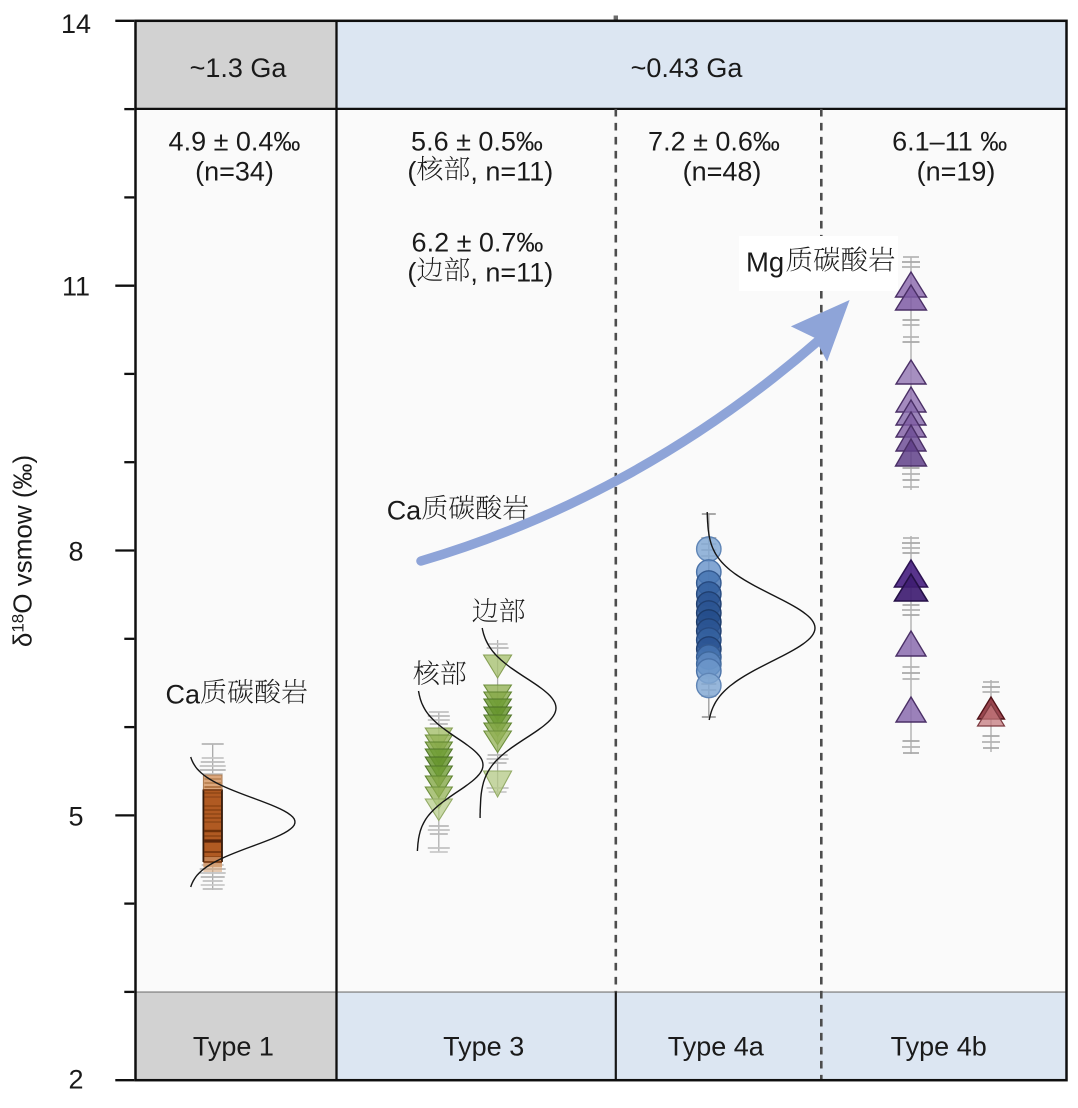 This screenshot has height=1108, width=1078. I want to click on svg-text: 11, so click(76, 287).